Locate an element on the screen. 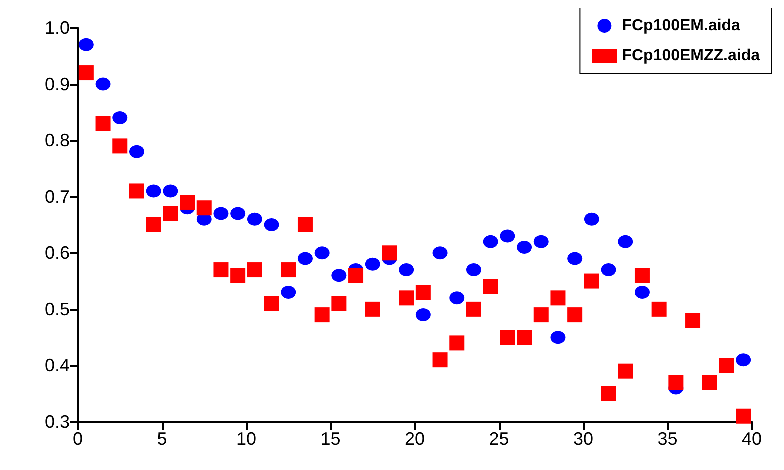  y-tick-label: 0.9 is located at coordinates (57, 84).